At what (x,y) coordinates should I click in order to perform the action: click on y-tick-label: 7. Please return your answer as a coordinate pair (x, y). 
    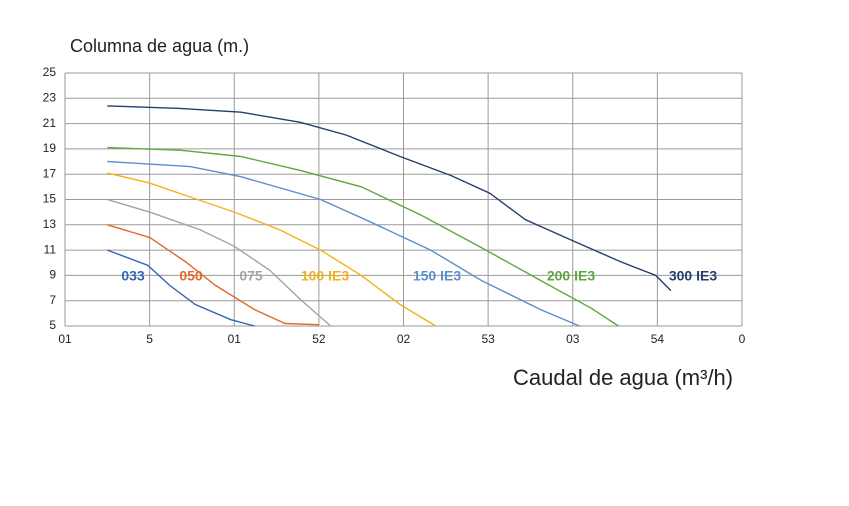
    Looking at the image, I should click on (52, 300).